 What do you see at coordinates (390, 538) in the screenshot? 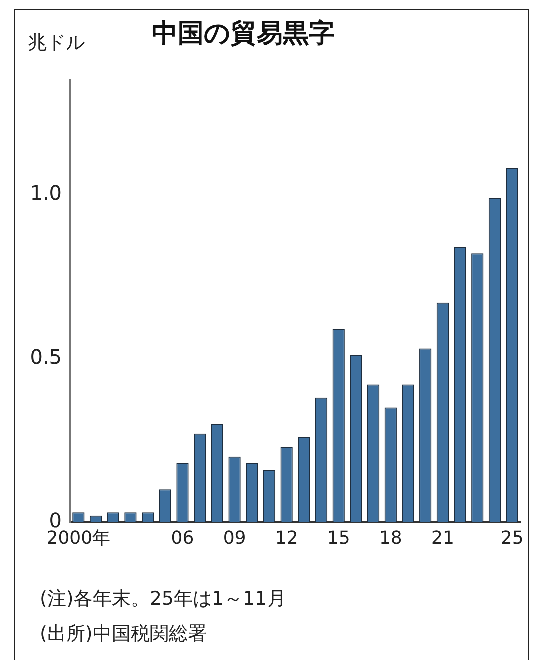
I see `x-tick-label: 18` at bounding box center [390, 538].